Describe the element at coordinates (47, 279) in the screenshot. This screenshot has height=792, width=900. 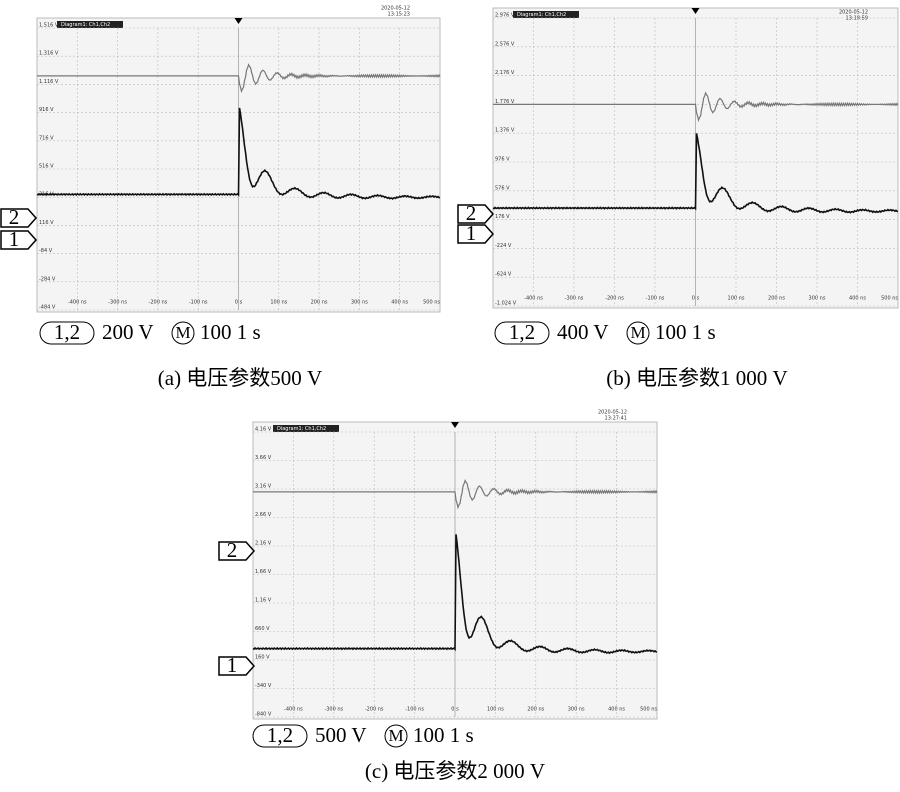
I see `y-tick-label: -284 V` at that location.